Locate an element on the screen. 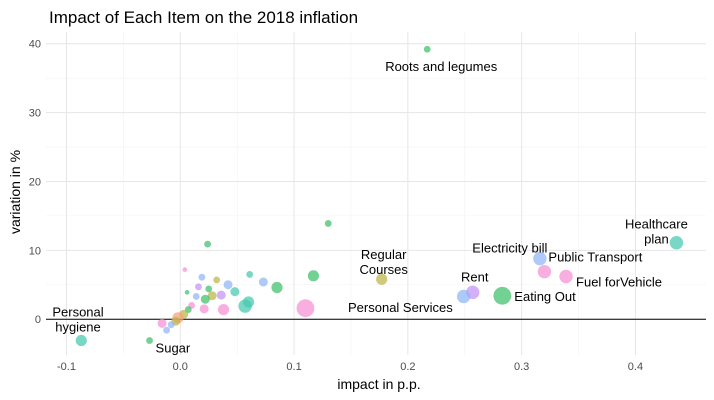  x-tick-label: 0.2 is located at coordinates (407, 367).